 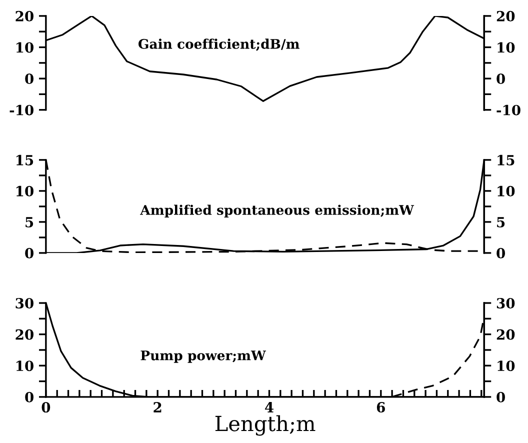 I want to click on y2-tick-label: 15, so click(x=506, y=160).